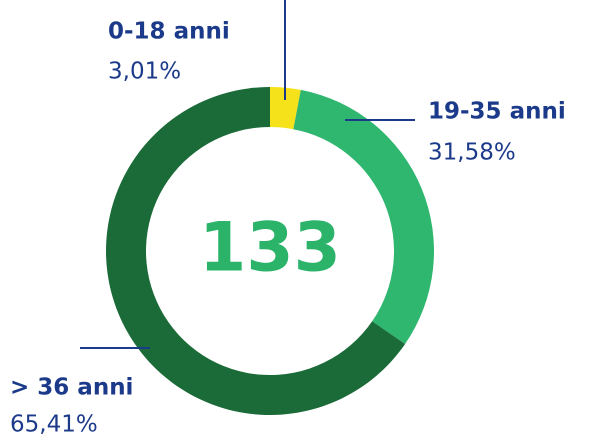 The width and height of the screenshot is (589, 443). Describe the element at coordinates (169, 32) in the screenshot. I see `category-label: 0-18 anni` at that location.